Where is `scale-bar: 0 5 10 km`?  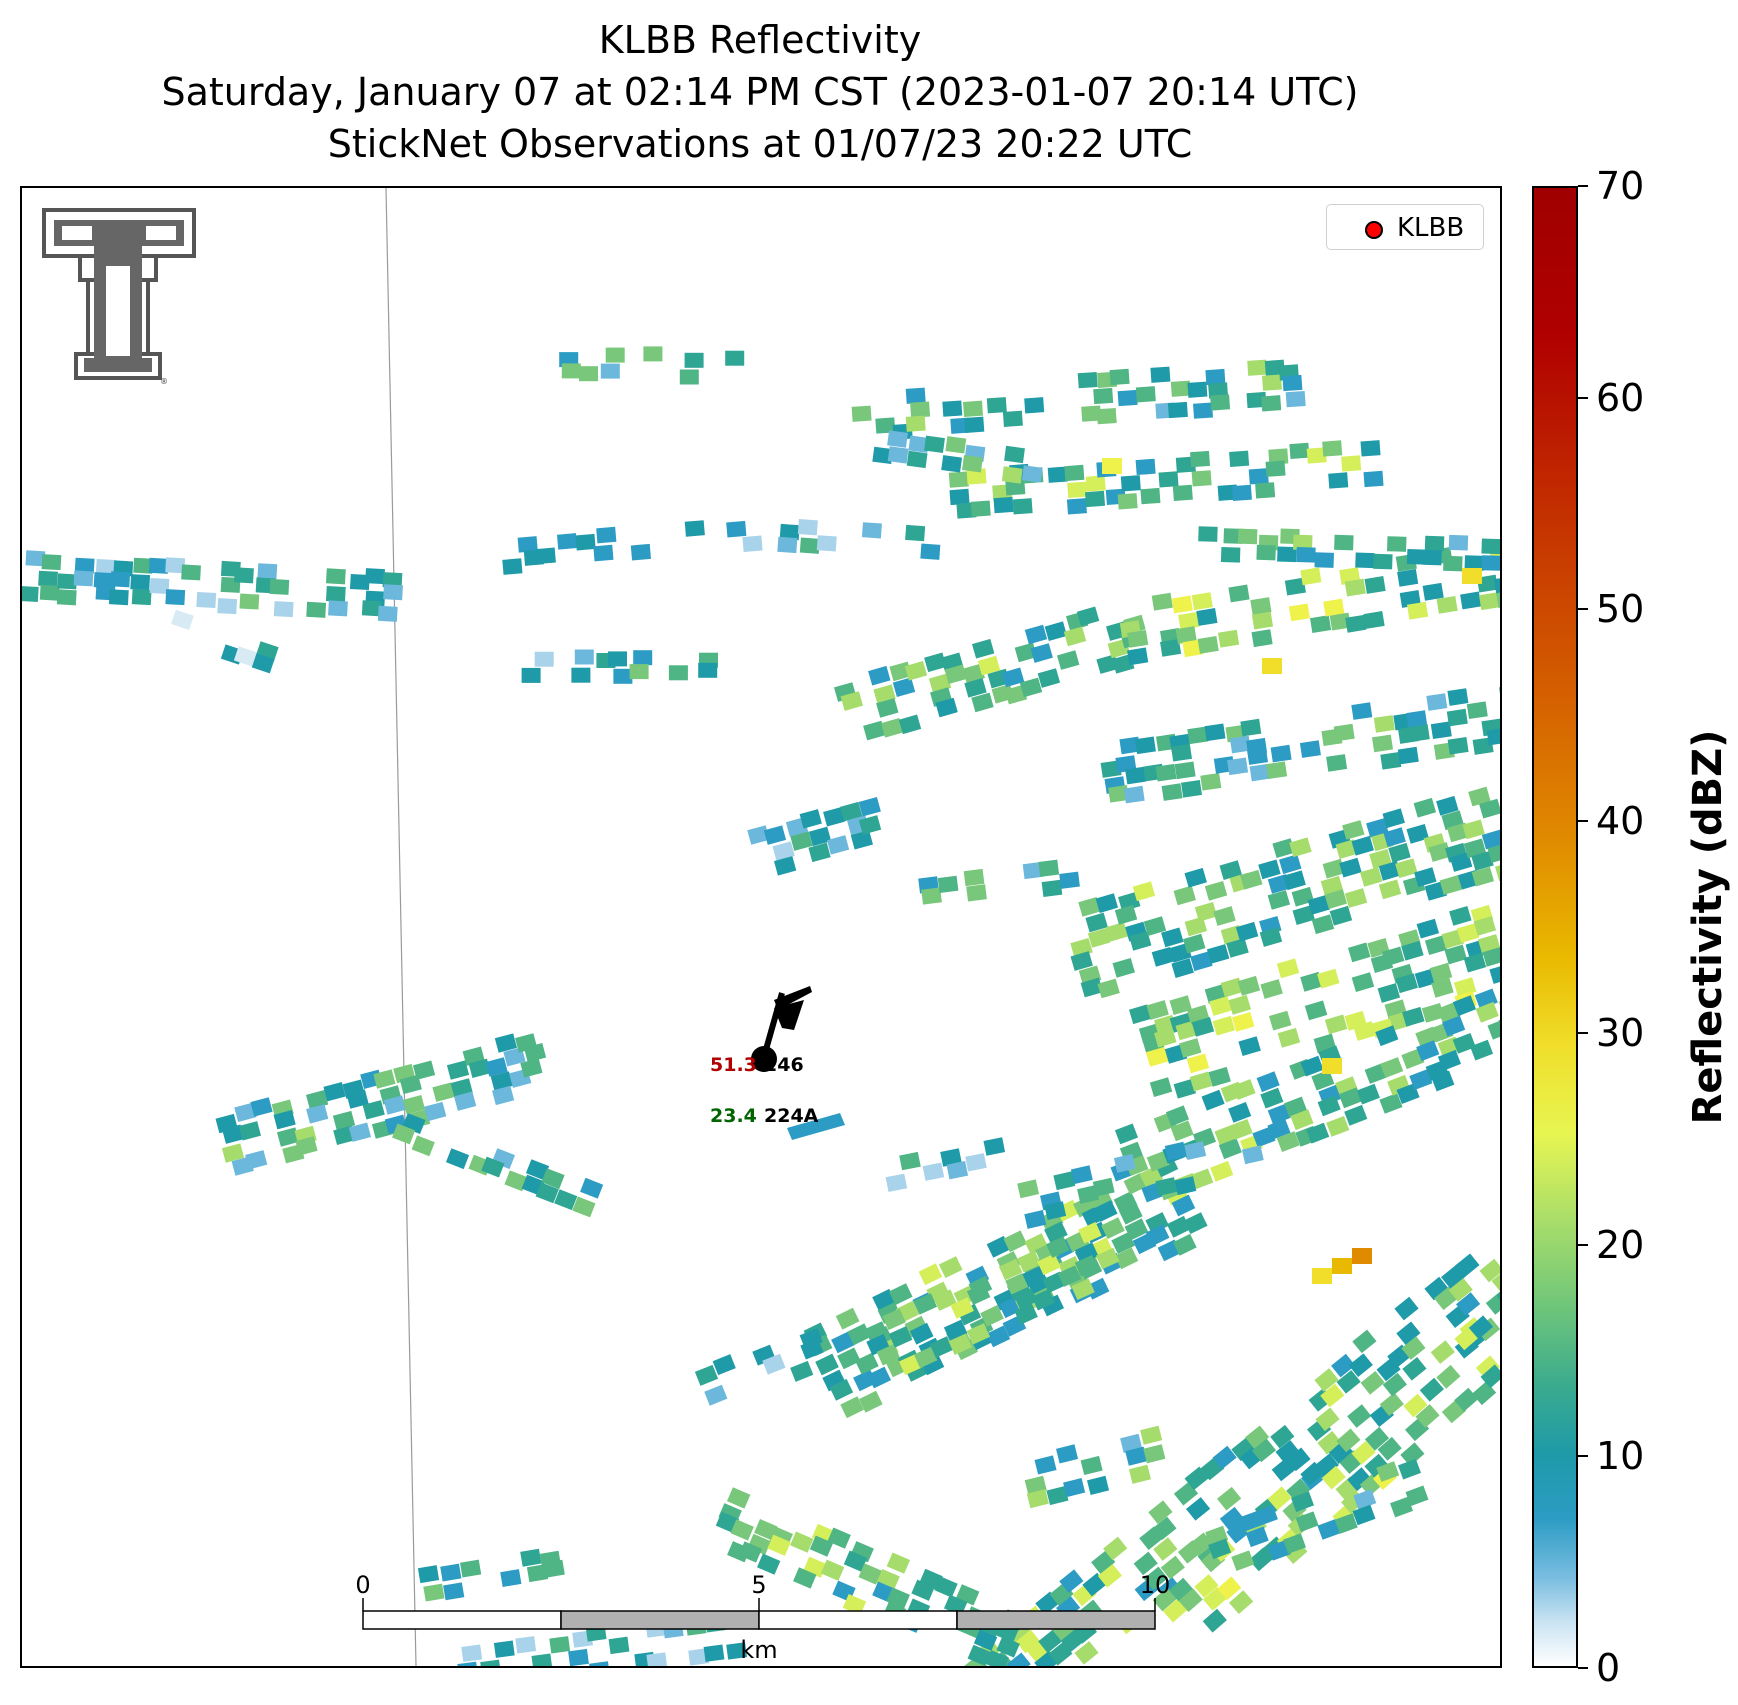 scale-bar: 0 5 10 km is located at coordinates (762, 1617).